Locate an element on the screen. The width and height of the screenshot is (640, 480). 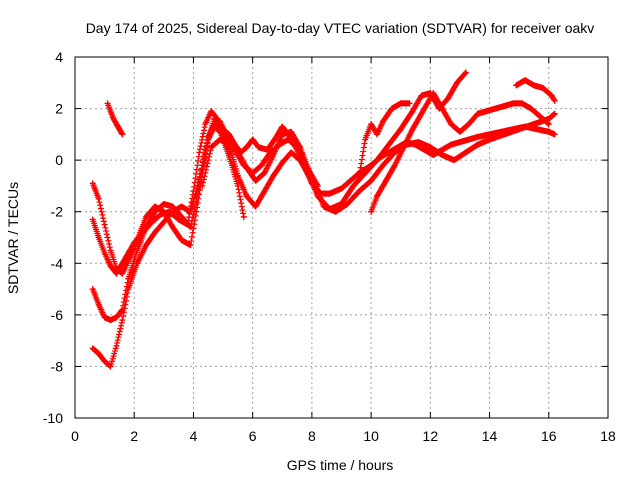
series-track-i is located at coordinates (535, 90).